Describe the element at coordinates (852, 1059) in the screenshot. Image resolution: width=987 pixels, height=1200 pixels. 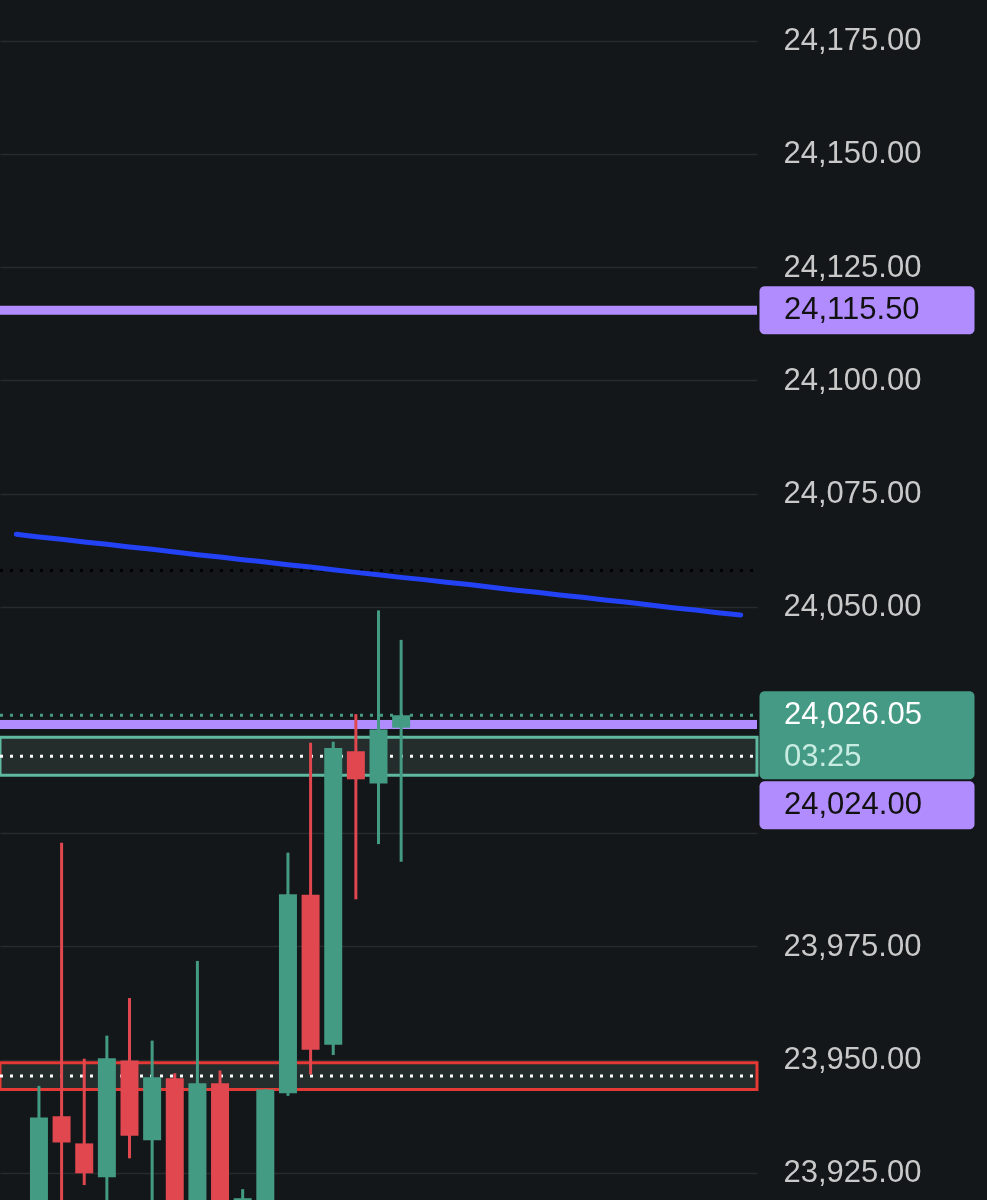
I see `y-tick-label: 23,950.00` at that location.